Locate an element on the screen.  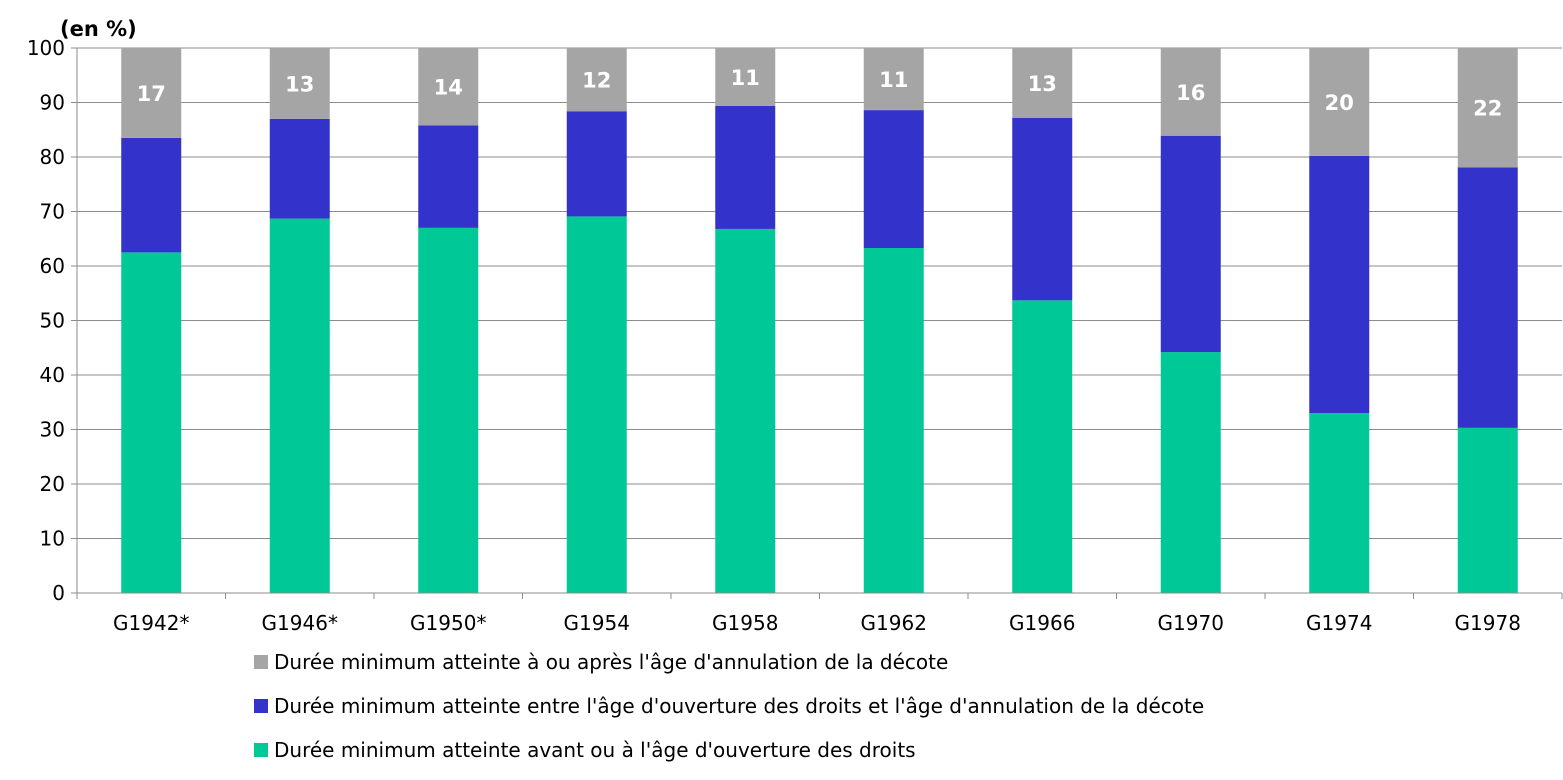
data-label: 22 is located at coordinates (1487, 109).